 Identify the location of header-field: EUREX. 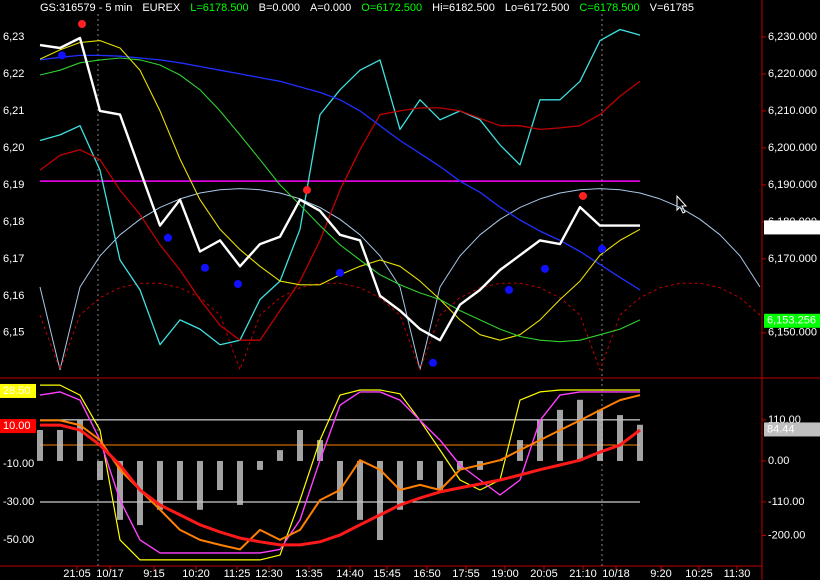
(161, 8).